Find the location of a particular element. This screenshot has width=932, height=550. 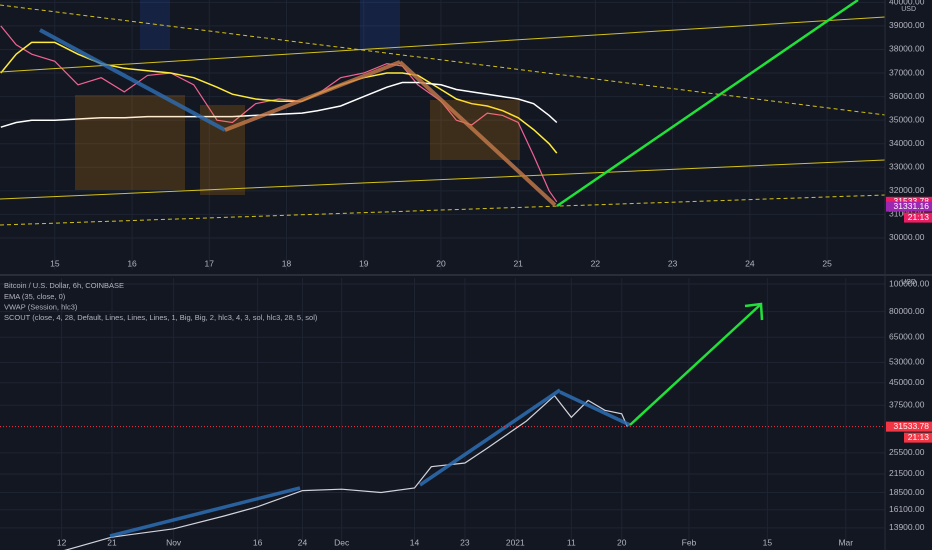

y-tick-label: 34000.00 is located at coordinates (907, 143).